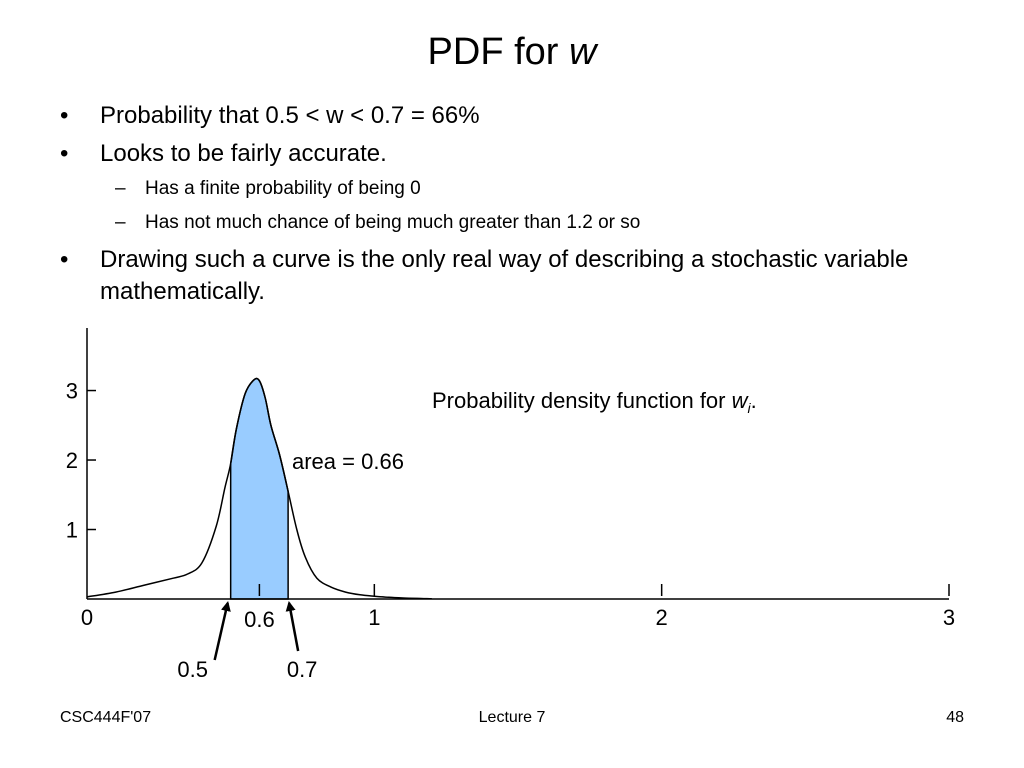 Image resolution: width=1024 pixels, height=768 pixels. What do you see at coordinates (949, 617) in the screenshot?
I see `x-tick-label: 3` at bounding box center [949, 617].